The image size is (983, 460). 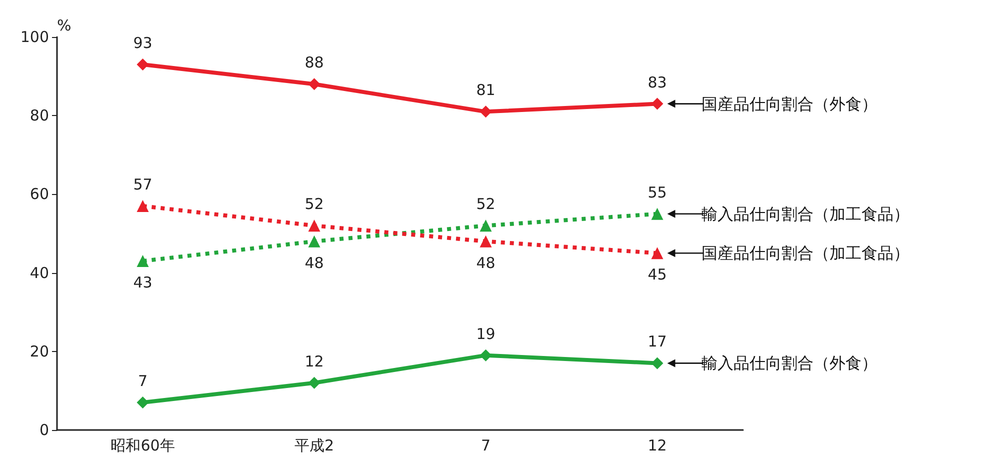 I want to click on x-tick-label: 12, so click(x=657, y=445).